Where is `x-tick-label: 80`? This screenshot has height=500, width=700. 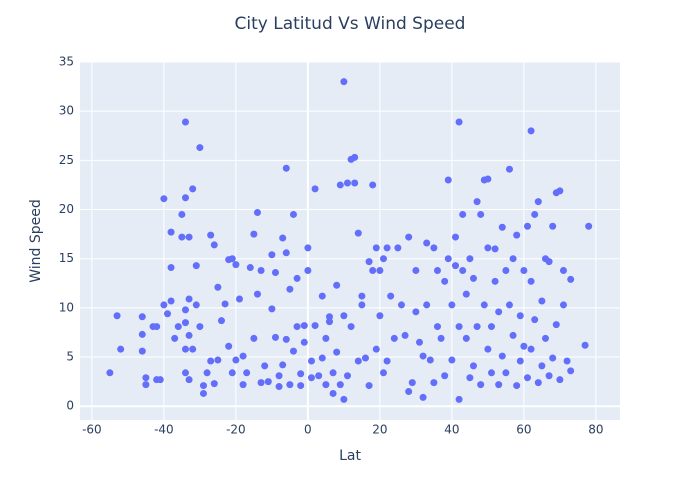 x-tick-label: 80 is located at coordinates (595, 430).